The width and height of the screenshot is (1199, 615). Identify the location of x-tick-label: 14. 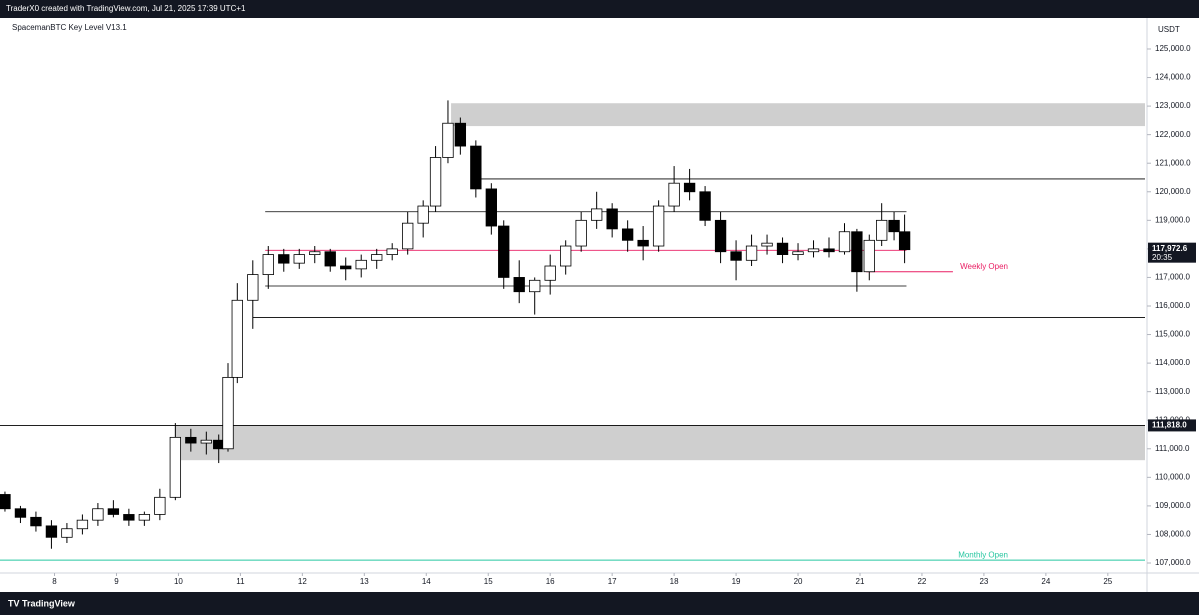
(426, 581).